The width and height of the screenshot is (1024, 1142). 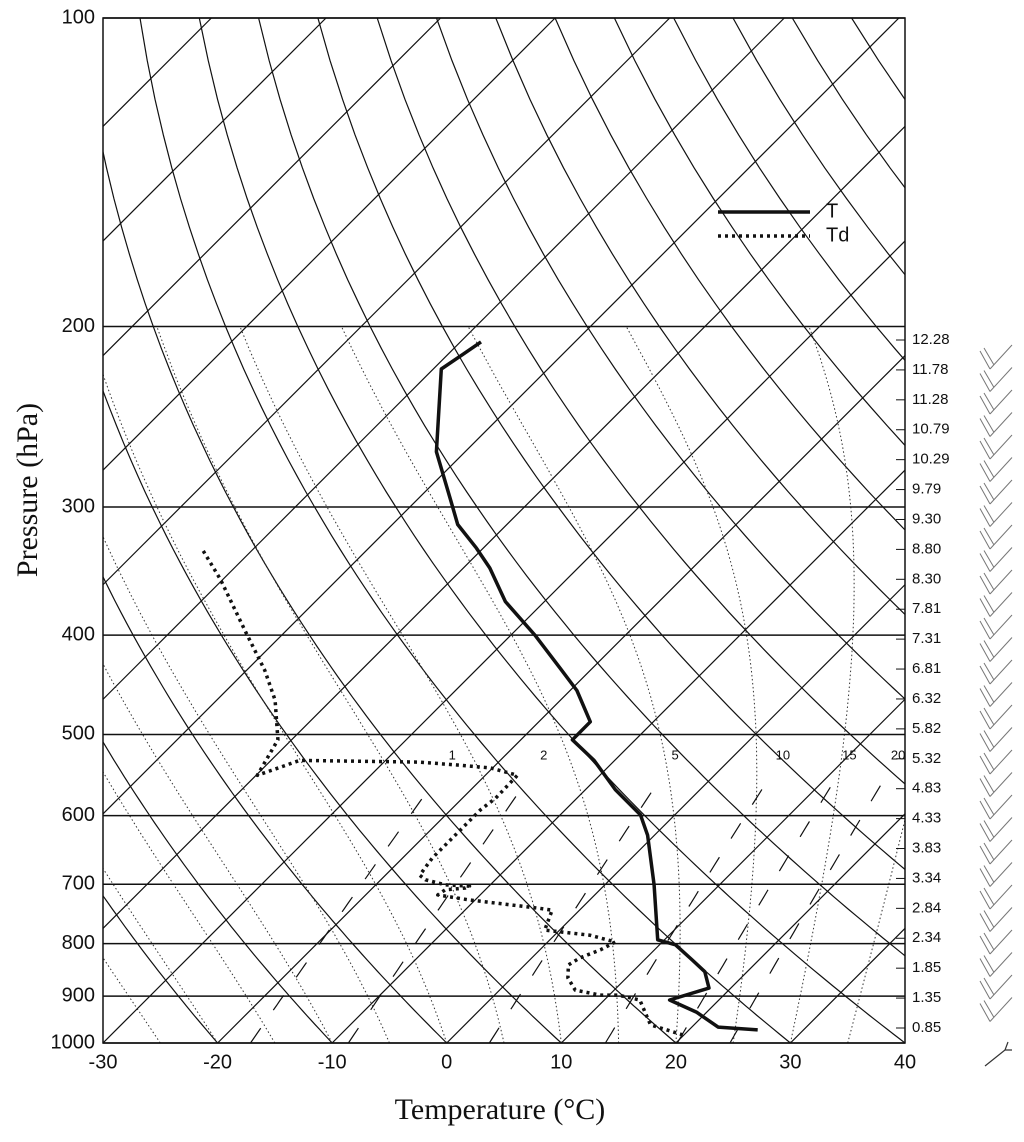 I want to click on y-axis-title: Pressure (hPa), so click(x=27, y=490).